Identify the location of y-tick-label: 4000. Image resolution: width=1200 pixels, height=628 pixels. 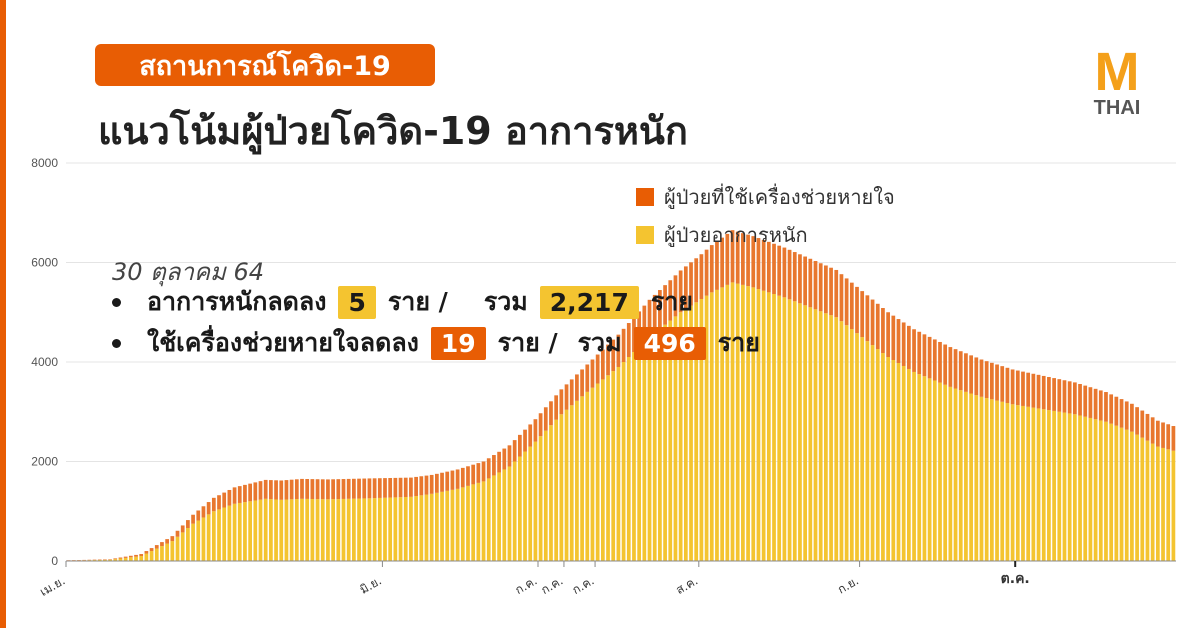
(44, 362).